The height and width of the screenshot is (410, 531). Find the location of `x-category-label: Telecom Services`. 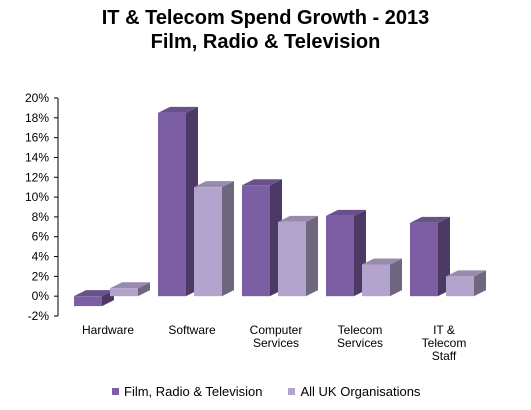

x-category-label: Telecom Services is located at coordinates (360, 336).